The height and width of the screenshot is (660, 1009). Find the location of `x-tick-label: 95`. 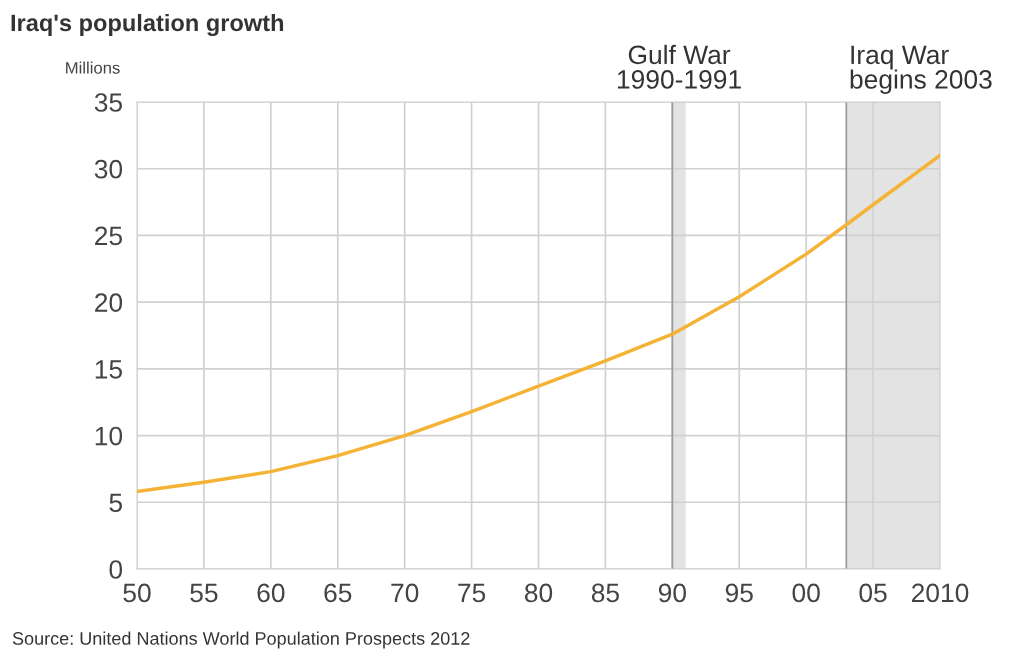

x-tick-label: 95 is located at coordinates (739, 593).